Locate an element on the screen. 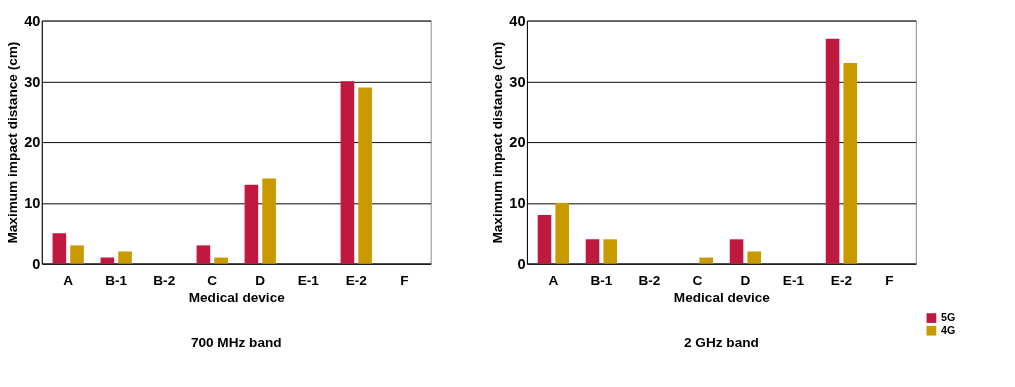 This screenshot has width=1015, height=387. text: 700 MHz band is located at coordinates (236, 343).